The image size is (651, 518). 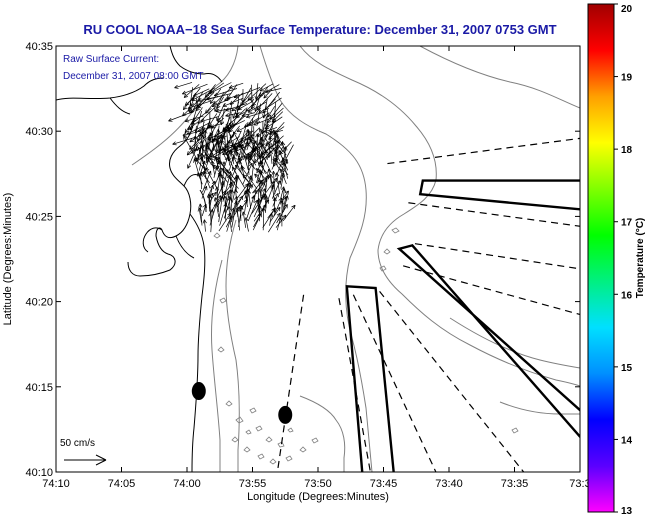 I want to click on outlined-polygon, so click(x=499, y=195).